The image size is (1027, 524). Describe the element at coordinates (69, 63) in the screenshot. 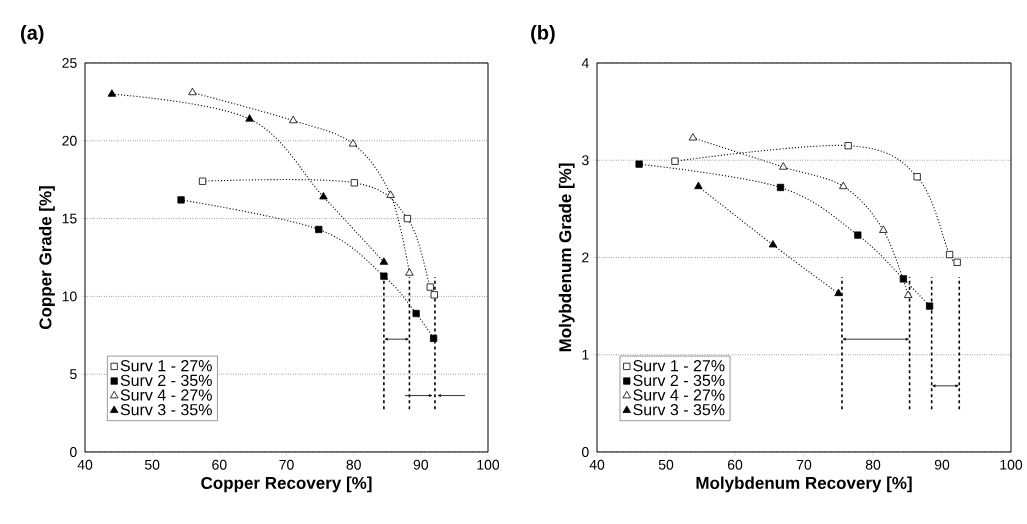

I see `y-tick-label: 25` at that location.